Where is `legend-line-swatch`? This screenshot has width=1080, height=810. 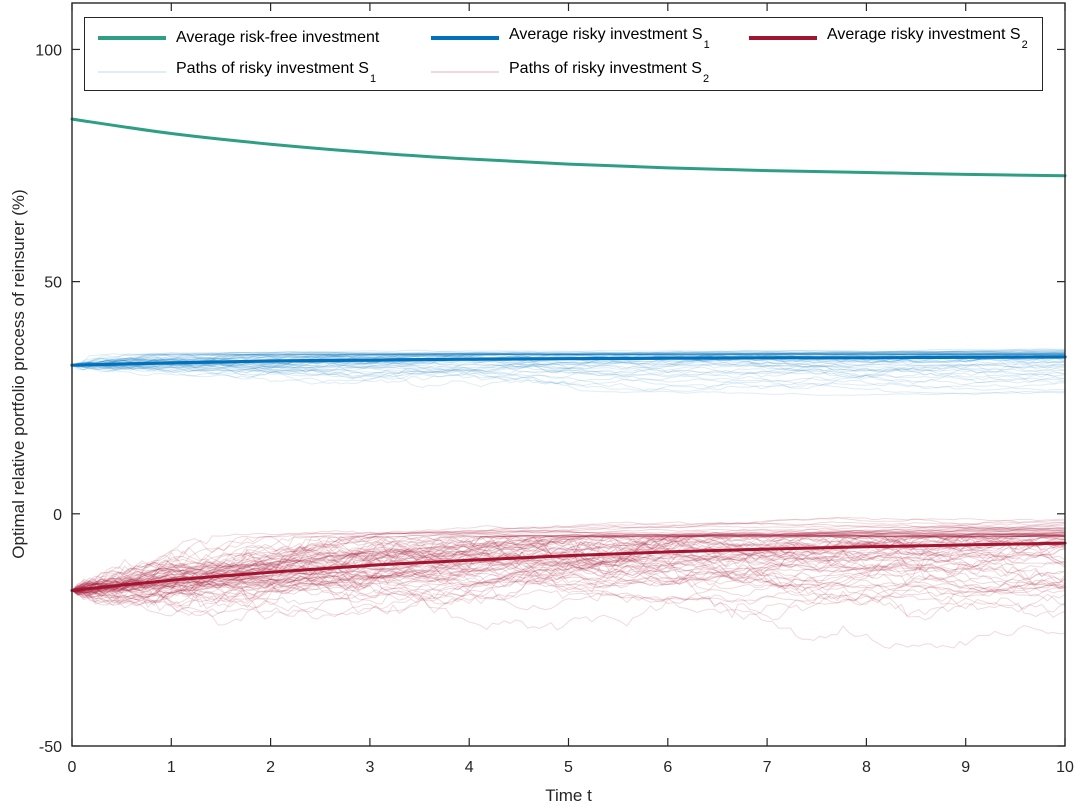 legend-line-swatch is located at coordinates (465, 72).